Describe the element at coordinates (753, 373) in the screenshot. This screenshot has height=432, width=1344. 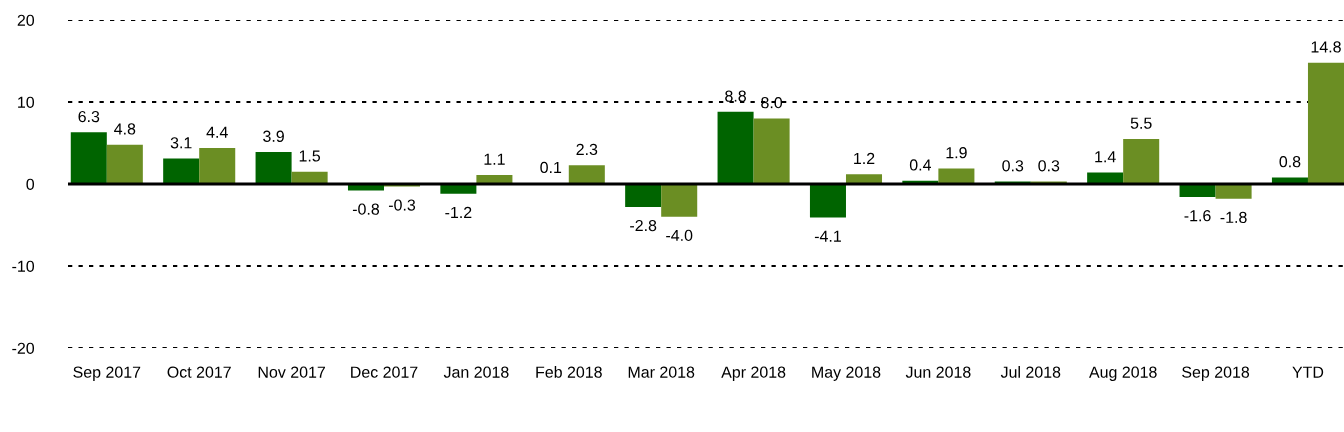
I see `x-tick-label: Apr 2018` at that location.